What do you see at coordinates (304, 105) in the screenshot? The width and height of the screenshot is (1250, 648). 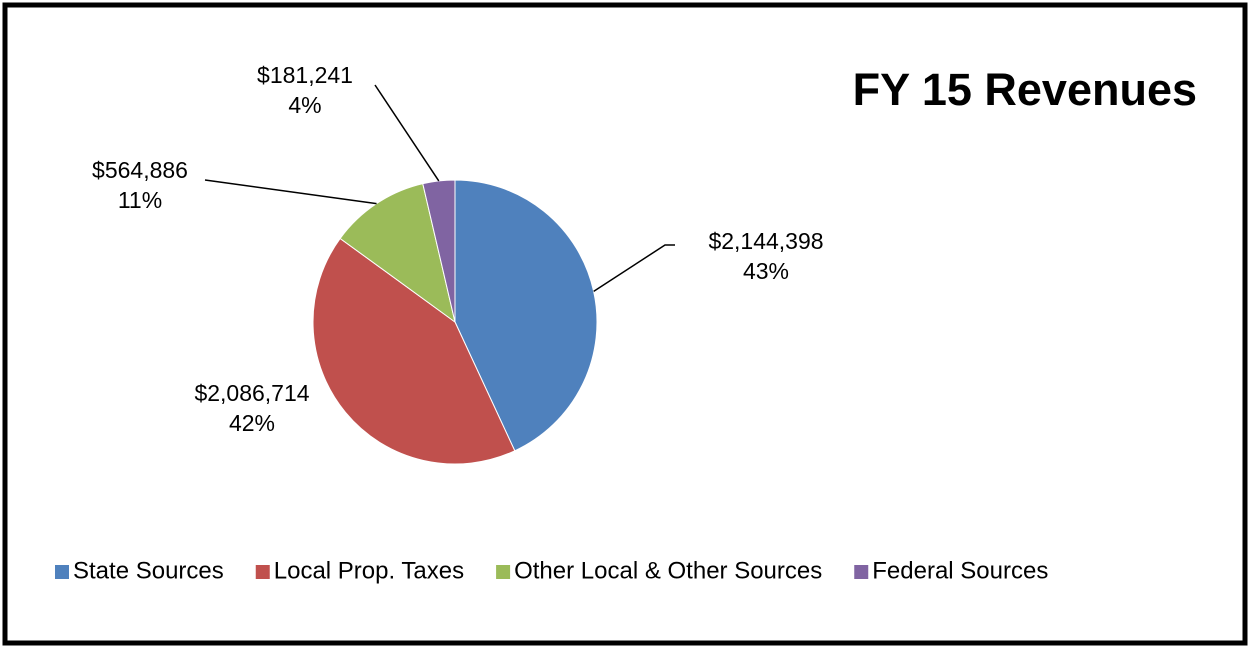 I see `percent-label: 4%` at bounding box center [304, 105].